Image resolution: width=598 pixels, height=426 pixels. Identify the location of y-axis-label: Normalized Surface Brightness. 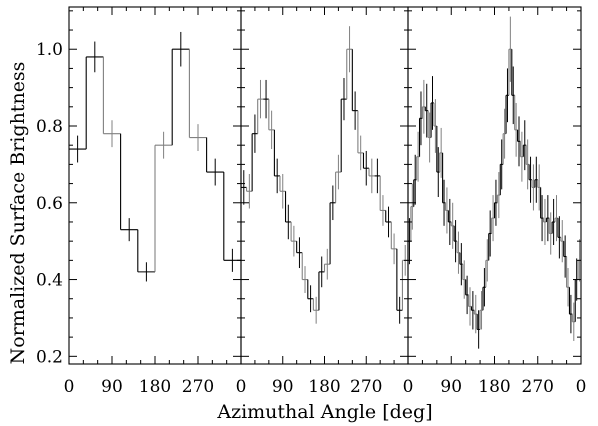
(18, 213).